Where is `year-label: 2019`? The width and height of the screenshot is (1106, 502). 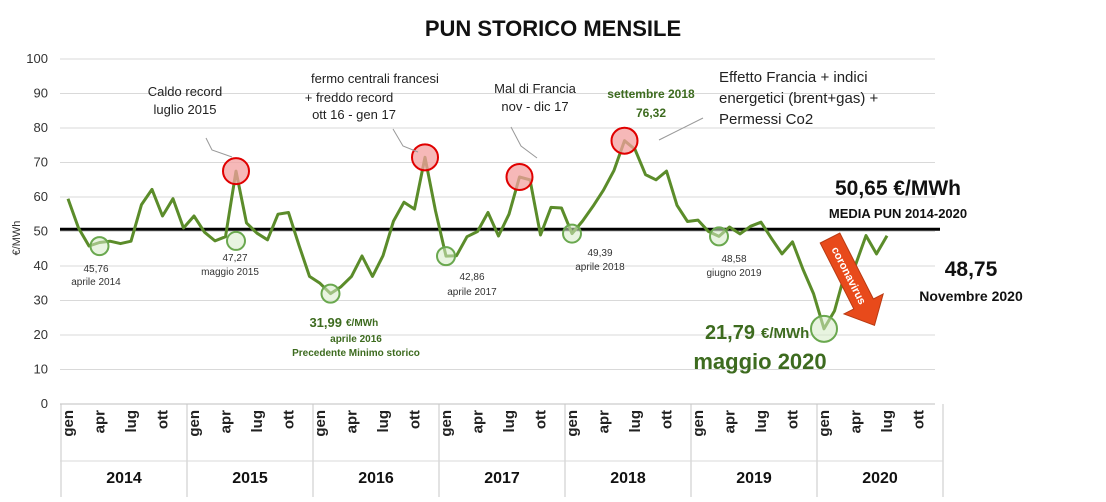
year-label: 2019 is located at coordinates (754, 478).